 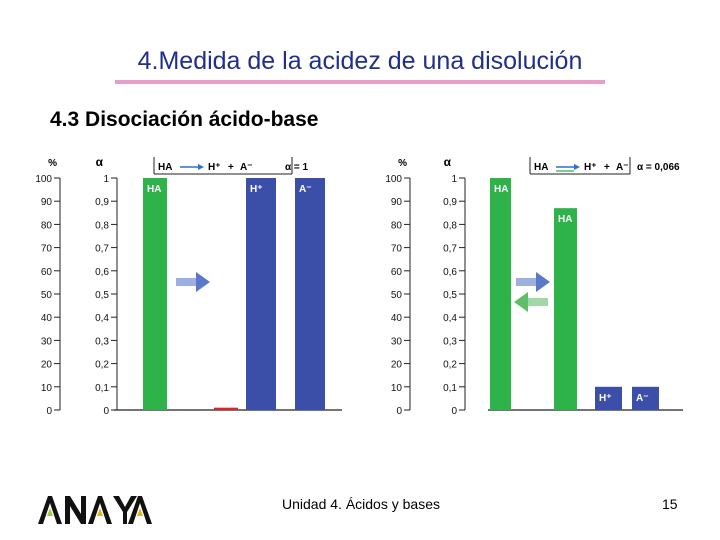 What do you see at coordinates (184, 119) in the screenshot?
I see `slide-subtitle: 4.3 Disociación ácido-base` at bounding box center [184, 119].